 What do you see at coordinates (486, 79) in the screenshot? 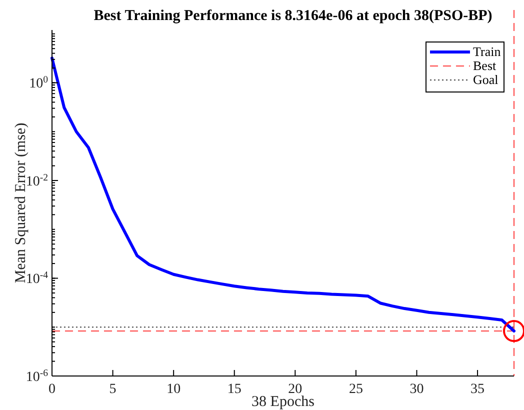
I see `legend-label: Goal` at bounding box center [486, 79].